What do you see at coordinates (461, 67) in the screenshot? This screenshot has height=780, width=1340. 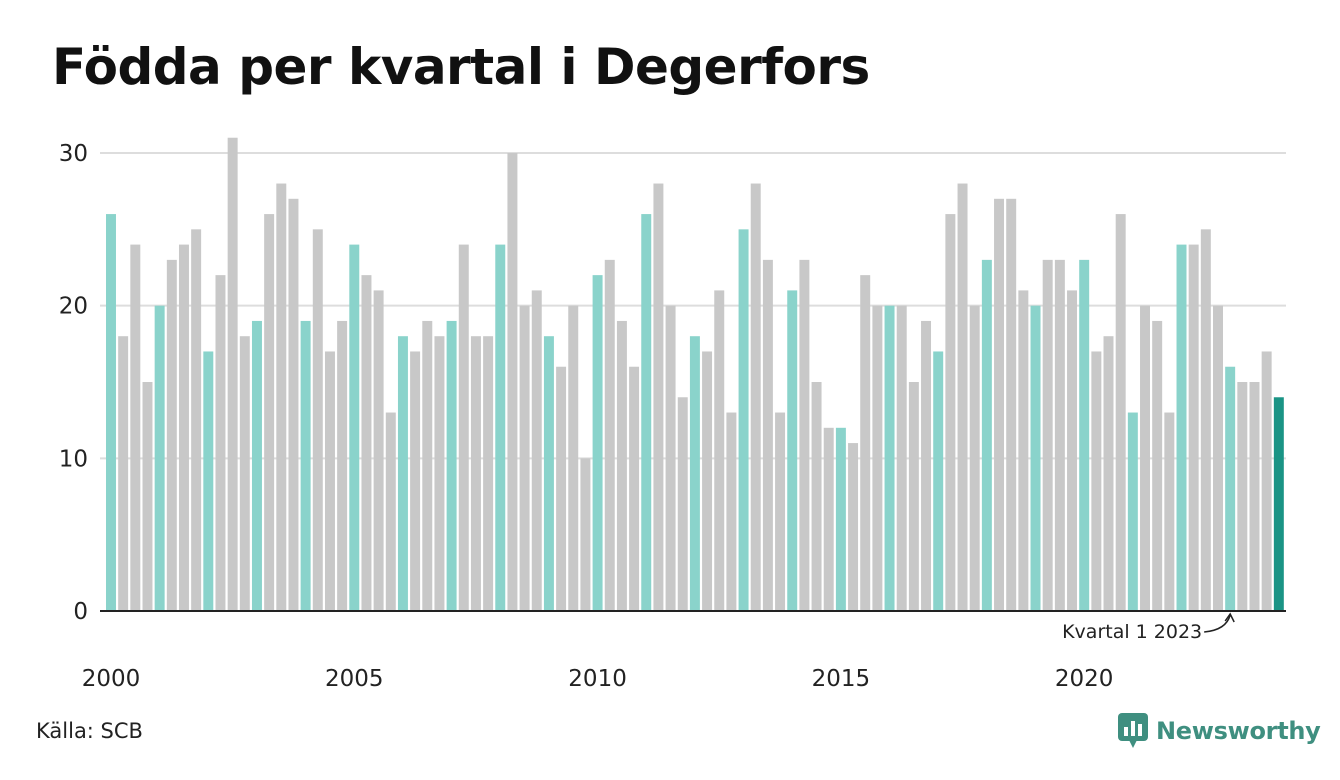 I see `chart-title: Födda per kvartal i Degerfors` at bounding box center [461, 67].